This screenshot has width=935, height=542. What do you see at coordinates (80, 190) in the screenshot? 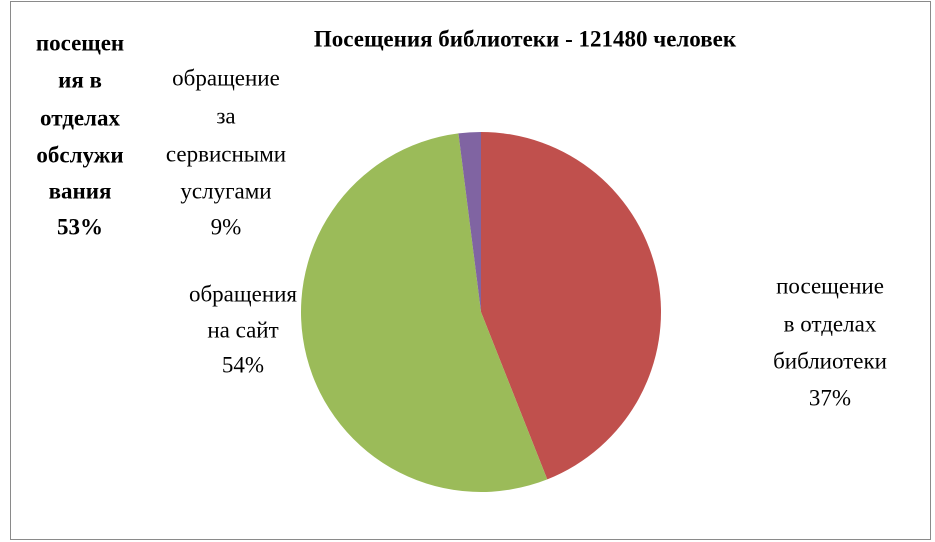
I see `annotation: вания` at bounding box center [80, 190].